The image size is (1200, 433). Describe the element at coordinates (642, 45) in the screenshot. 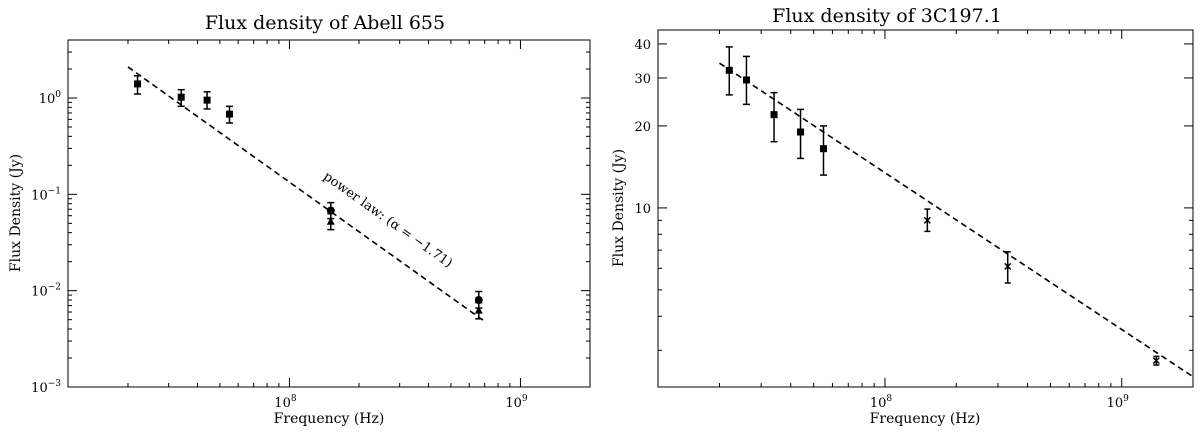

I see `y-tick-label: 40` at that location.